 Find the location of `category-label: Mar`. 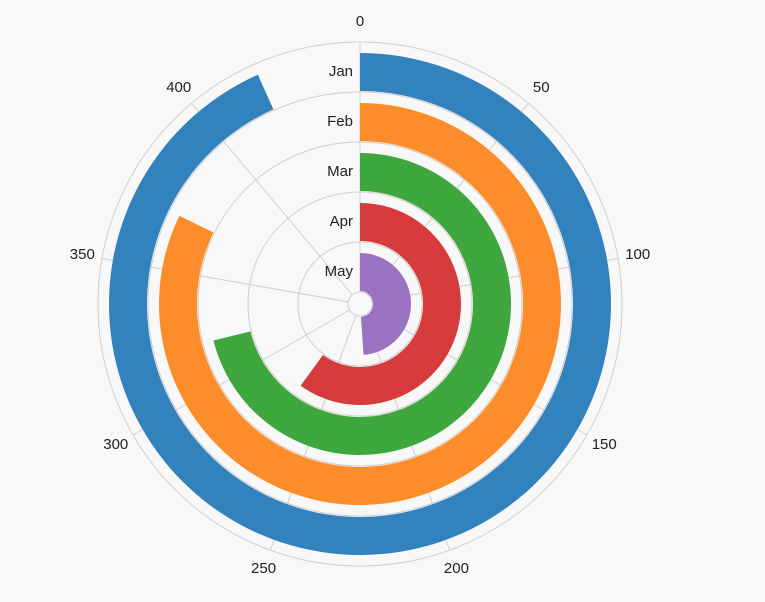

category-label: Mar is located at coordinates (340, 171).